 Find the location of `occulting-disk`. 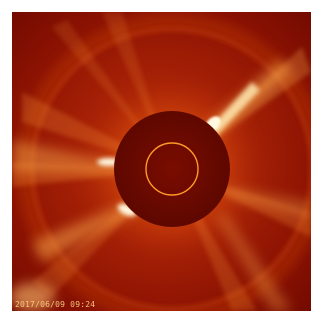

occulting-disk is located at coordinates (172, 169).